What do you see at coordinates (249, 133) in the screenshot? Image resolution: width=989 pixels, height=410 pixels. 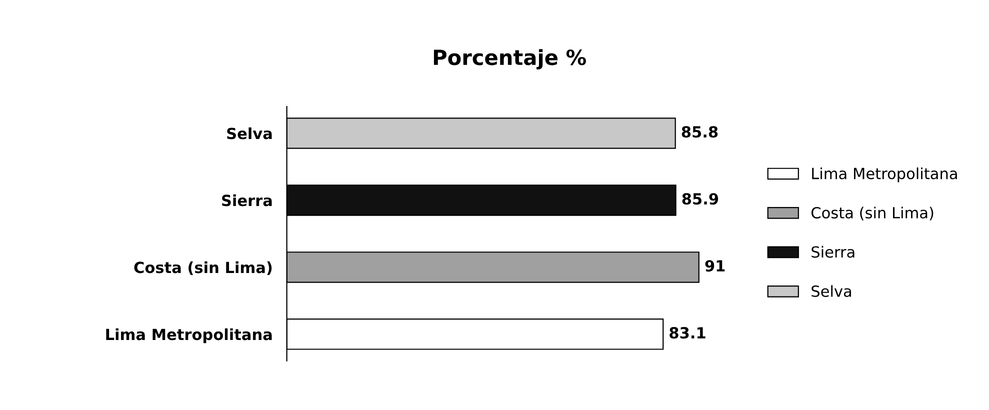 I see `y-tick-label: Selva` at bounding box center [249, 133].